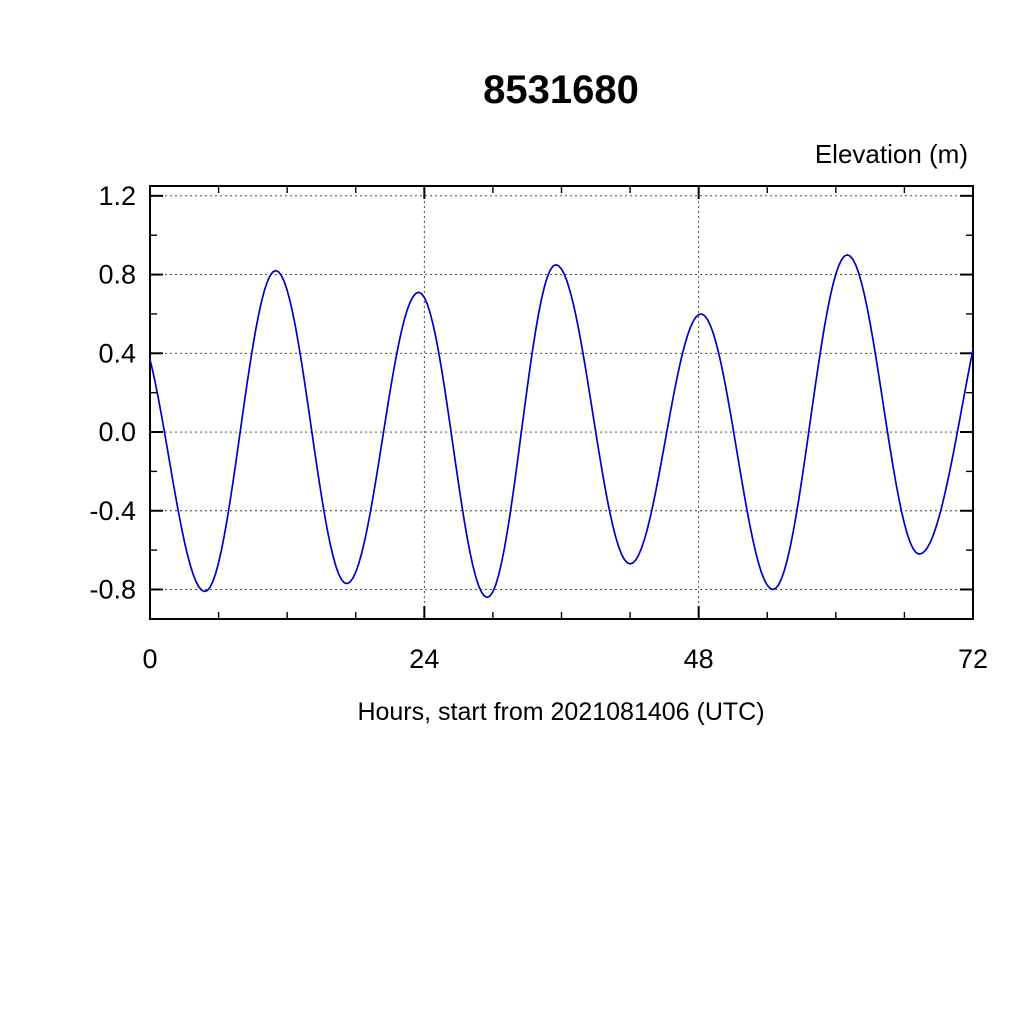 The image size is (1024, 1024). What do you see at coordinates (112, 511) in the screenshot?
I see `y-tick-label: -0.4` at bounding box center [112, 511].